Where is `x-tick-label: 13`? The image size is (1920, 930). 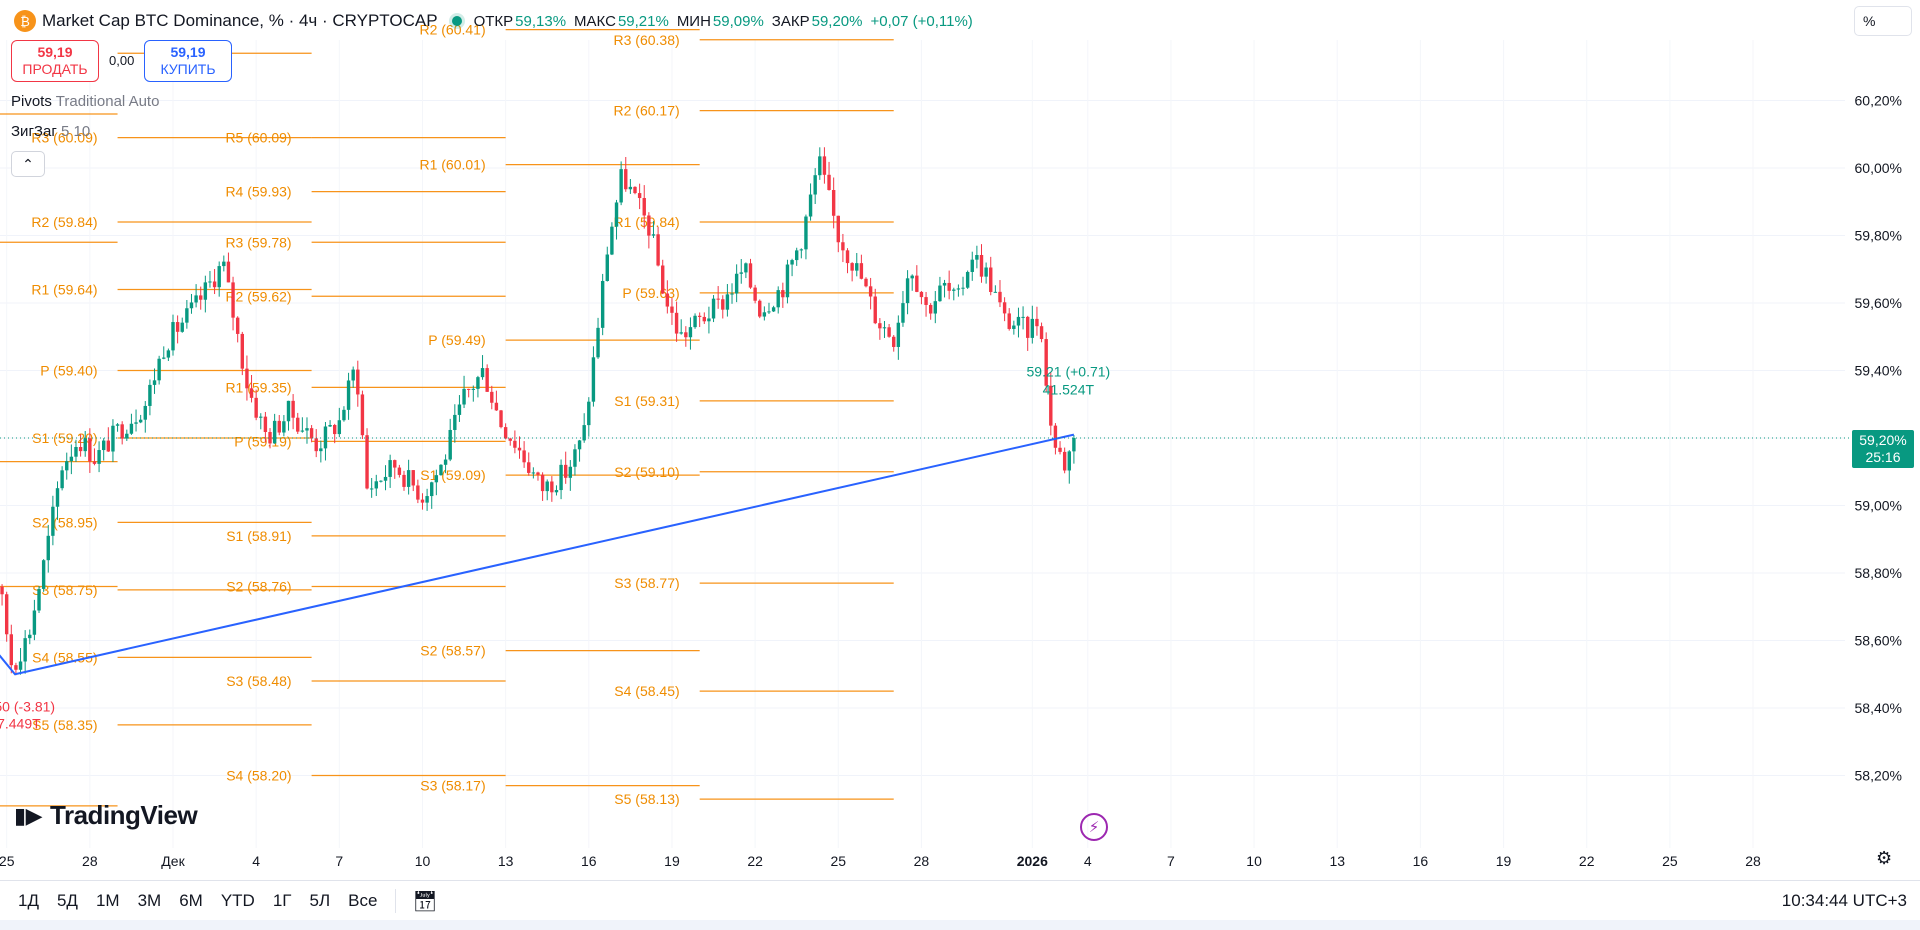 x-tick-label: 13 is located at coordinates (506, 861).